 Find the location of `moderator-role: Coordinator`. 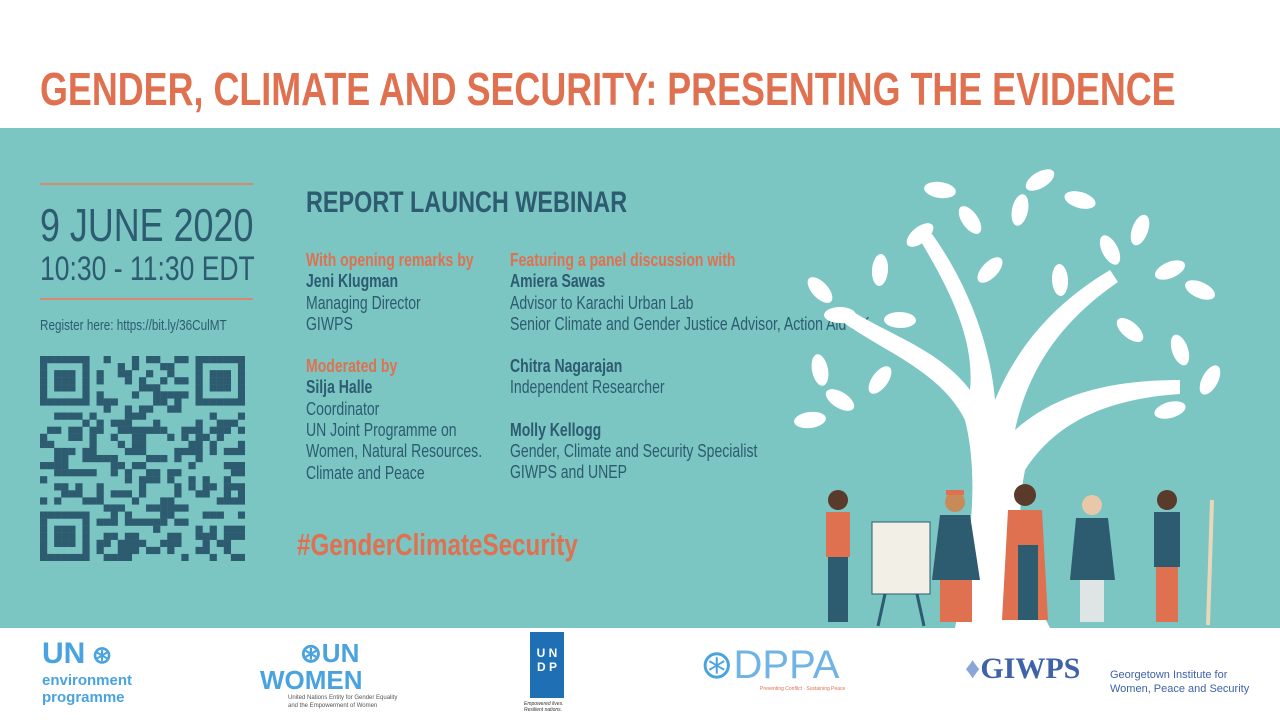

moderator-role: Coordinator is located at coordinates (343, 408).